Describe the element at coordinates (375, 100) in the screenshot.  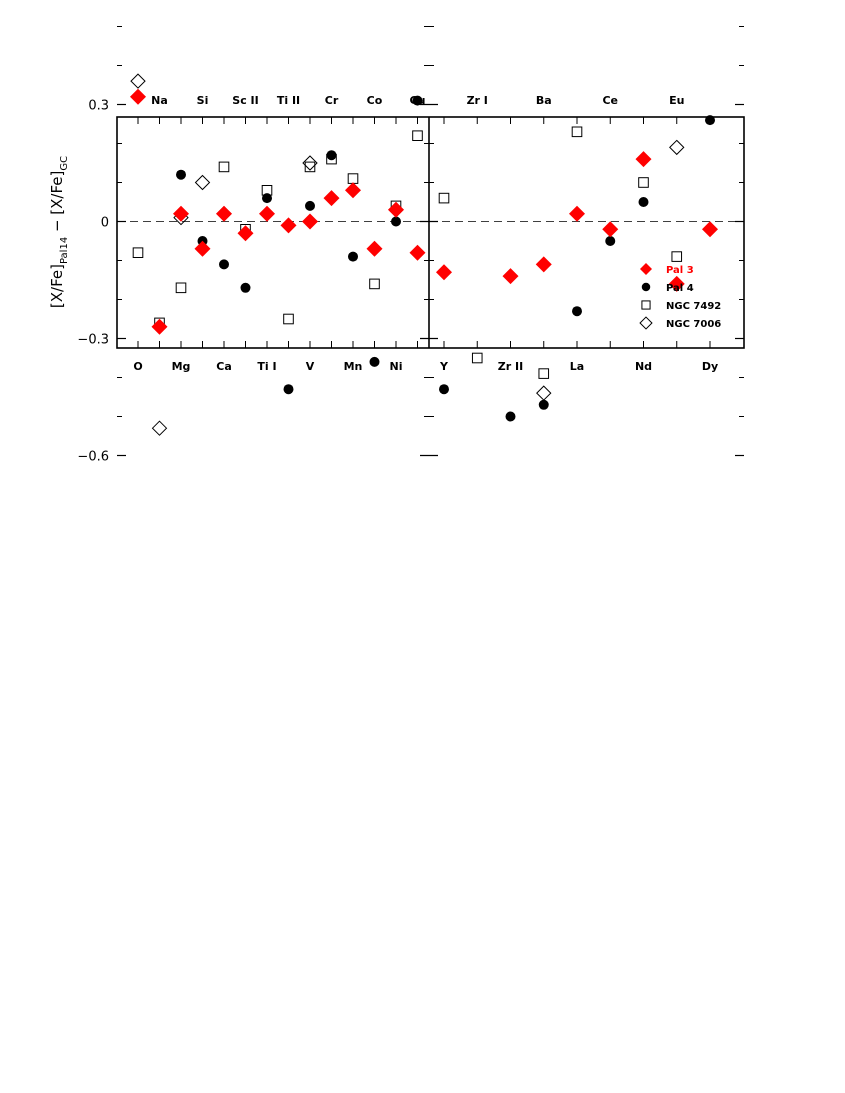
I see `element-label-top: Co` at that location.